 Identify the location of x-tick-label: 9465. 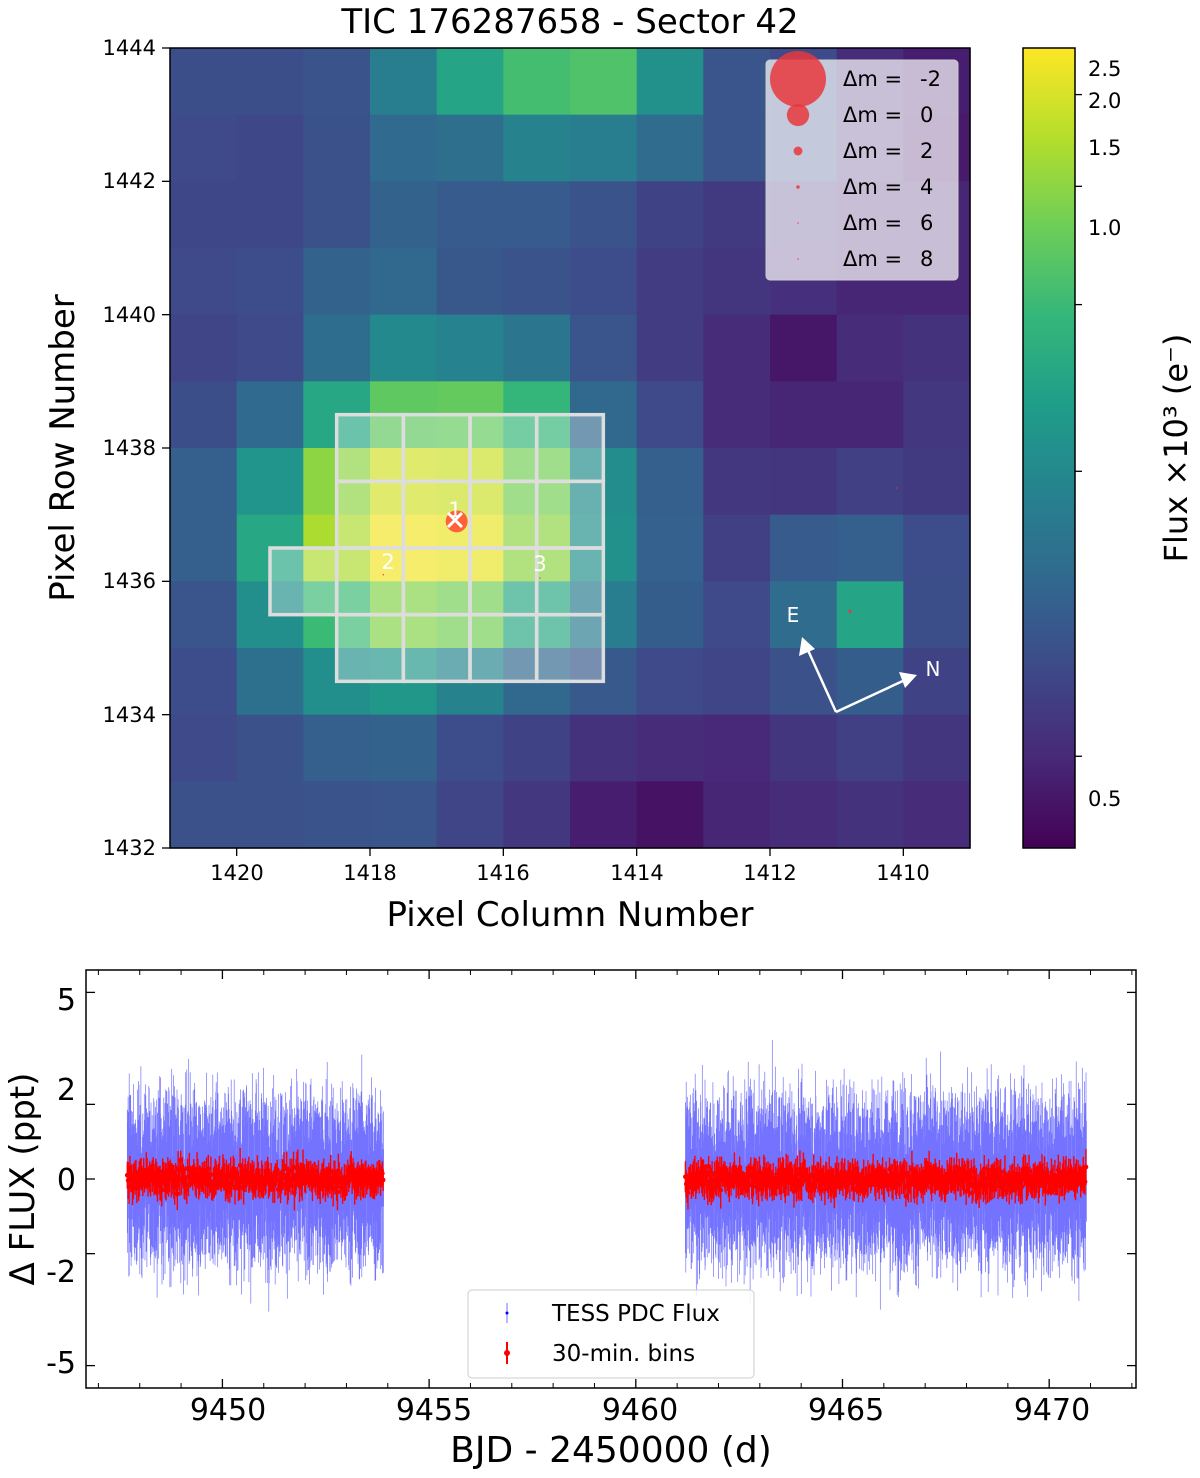
(846, 1410).